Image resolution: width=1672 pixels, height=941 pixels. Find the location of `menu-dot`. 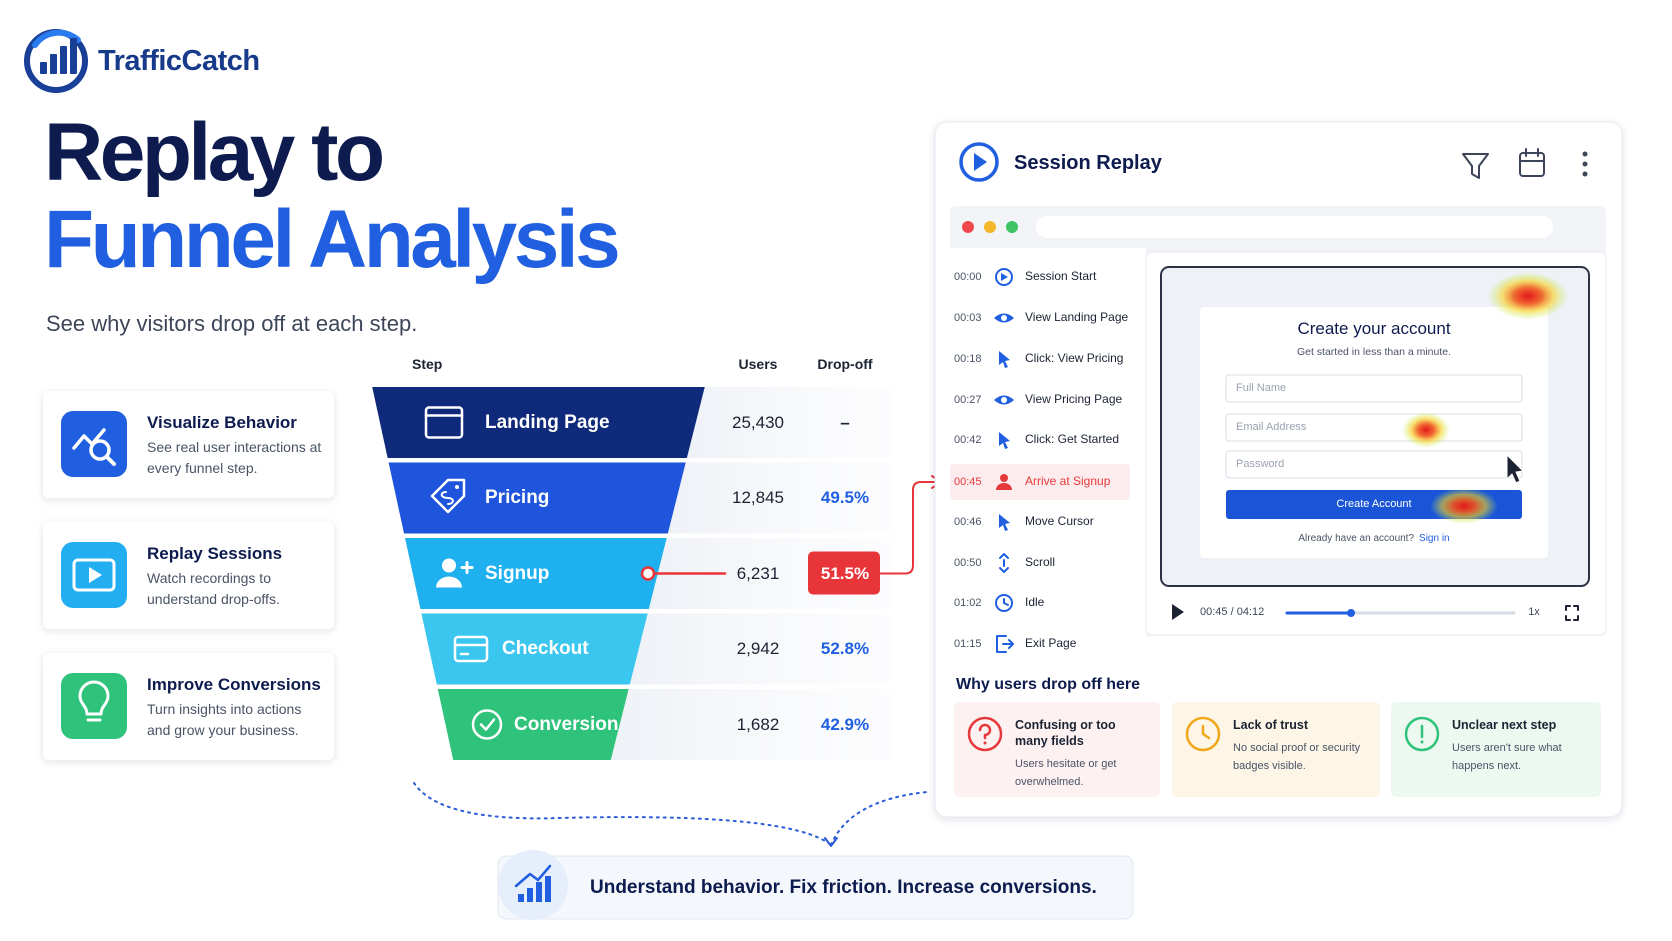

menu-dot is located at coordinates (1585, 174).